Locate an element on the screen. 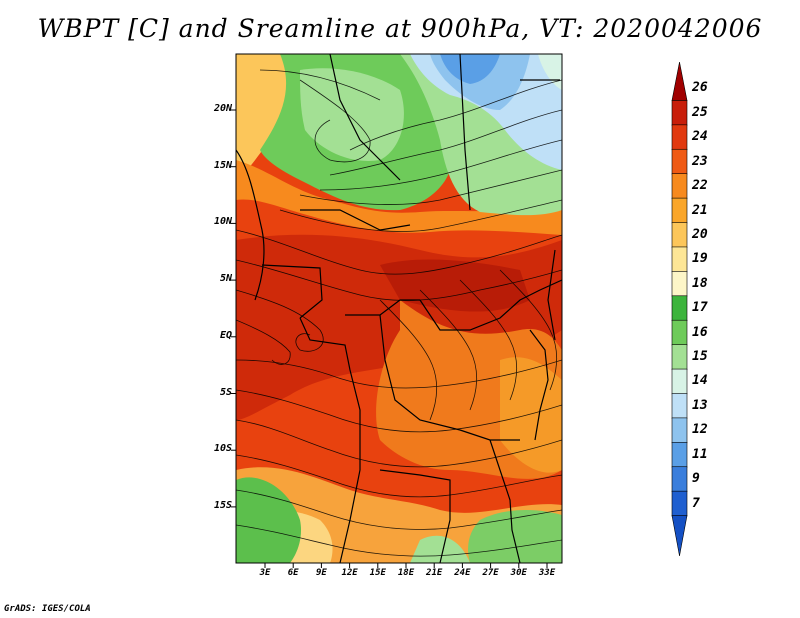 This screenshot has width=800, height=618. colorbar-label: 7 is located at coordinates (696, 503).